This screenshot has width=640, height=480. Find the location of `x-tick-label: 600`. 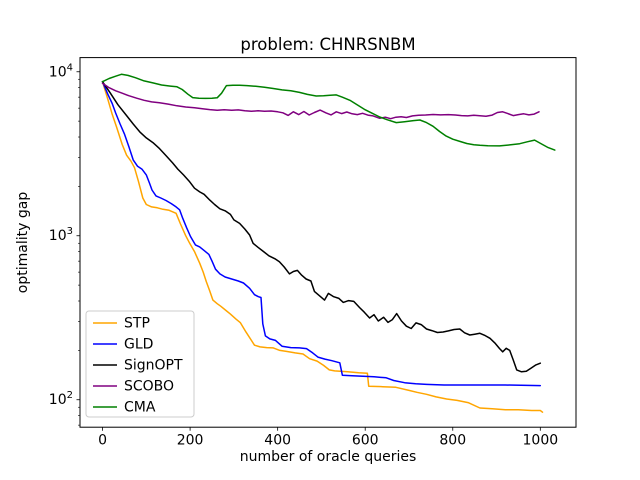

x-tick-label: 600 is located at coordinates (365, 441).